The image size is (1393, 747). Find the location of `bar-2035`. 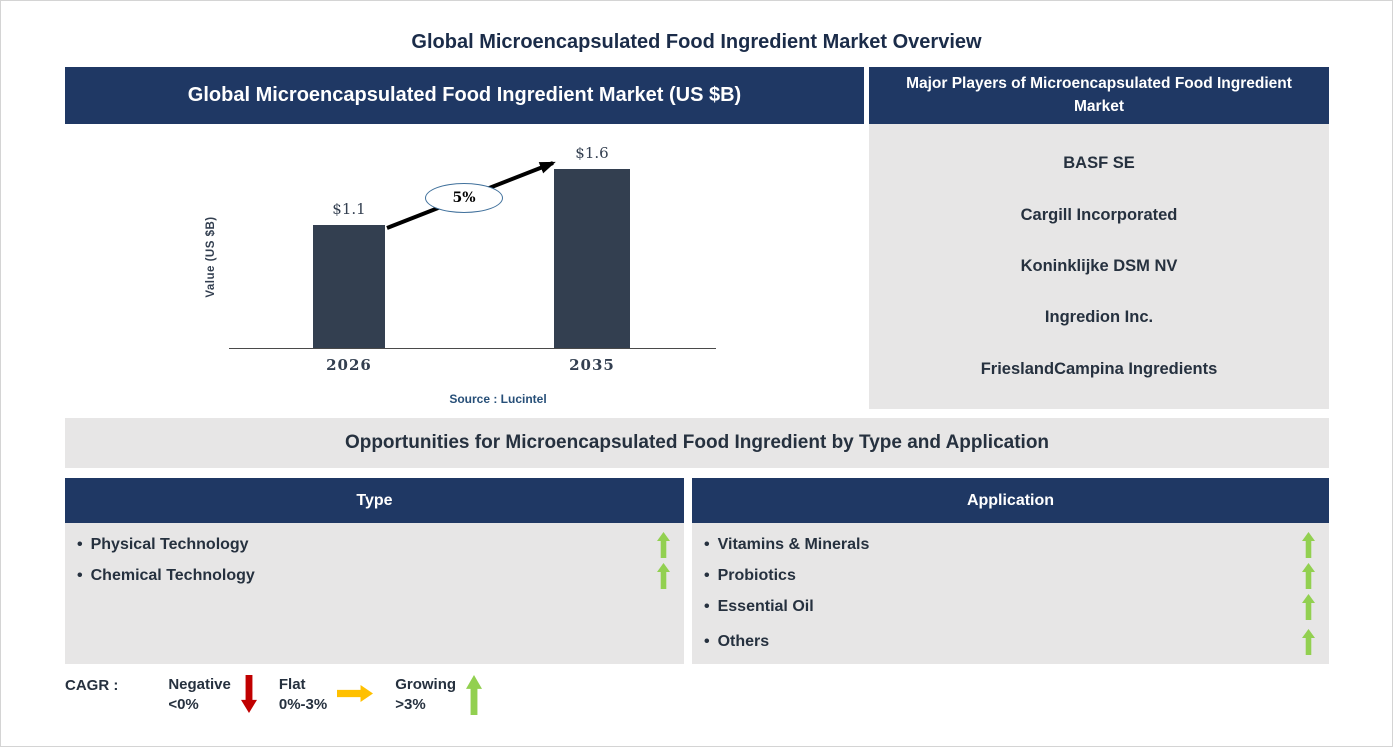

bar-2035 is located at coordinates (592, 258).